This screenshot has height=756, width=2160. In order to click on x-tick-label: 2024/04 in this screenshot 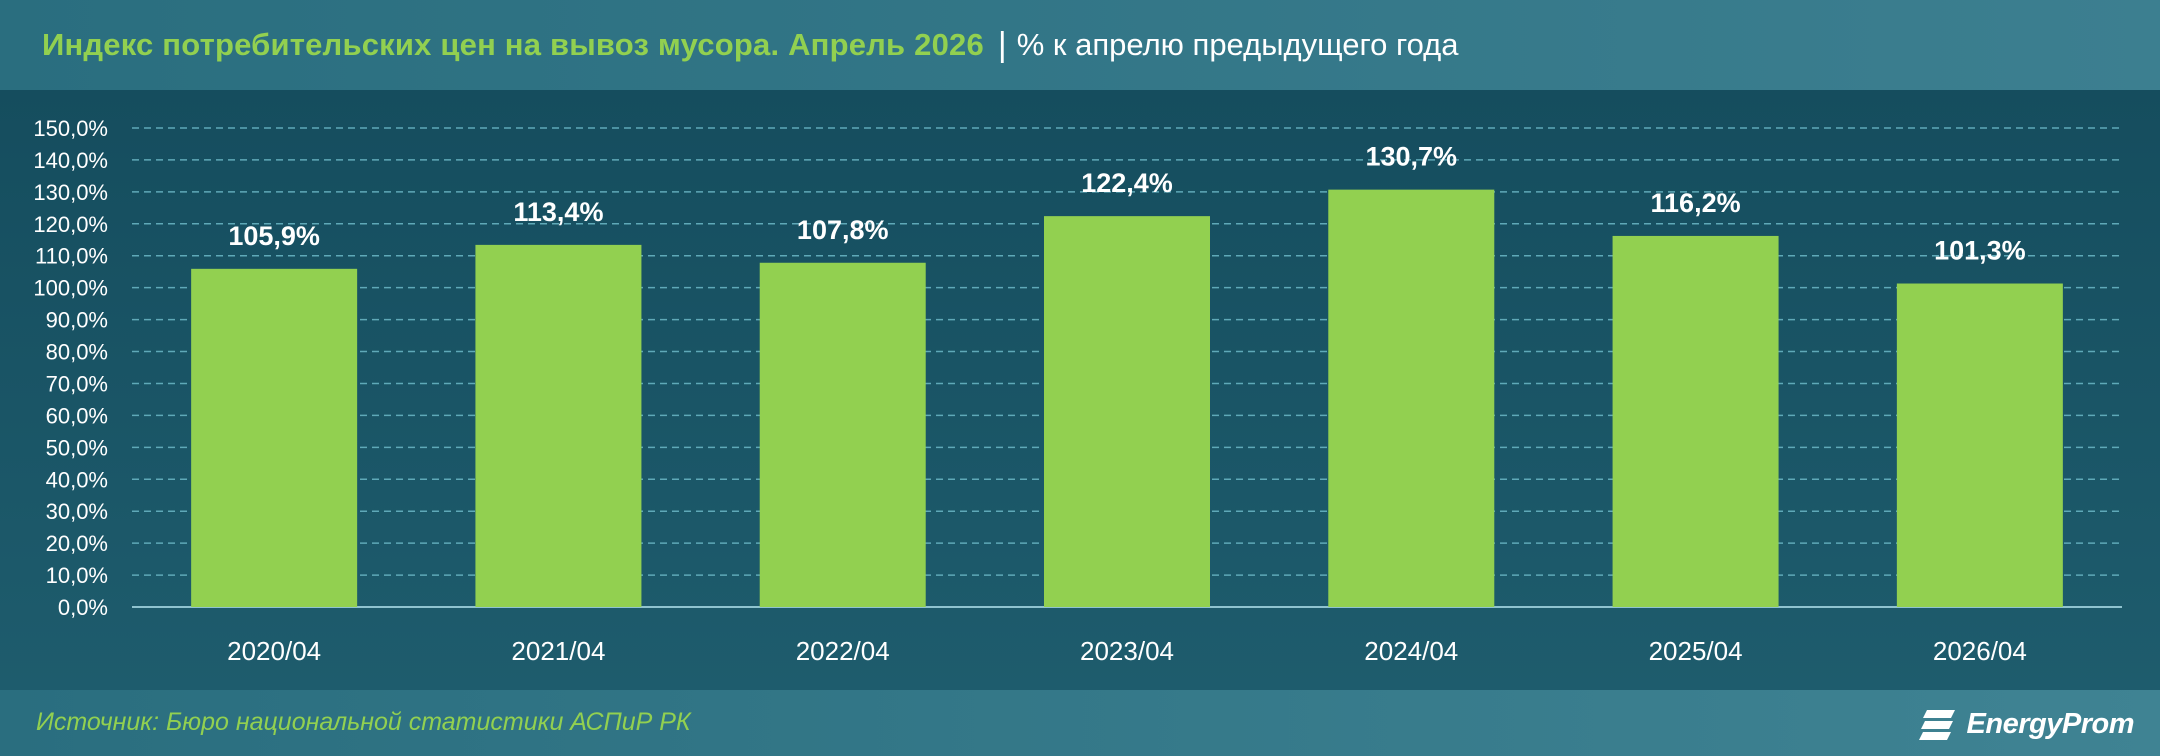, I will do `click(1411, 651)`.